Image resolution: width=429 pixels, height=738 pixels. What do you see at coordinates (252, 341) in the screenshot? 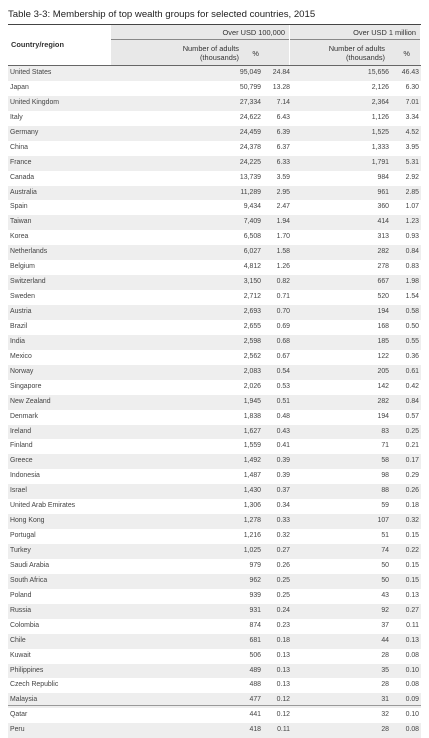
I see `adults-100k-cell: 2,598` at bounding box center [252, 341].